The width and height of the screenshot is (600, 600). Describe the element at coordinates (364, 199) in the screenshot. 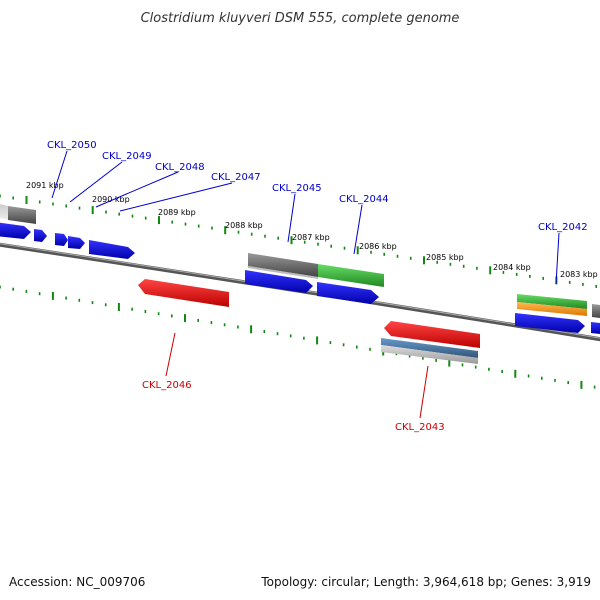

I see `gene-label-ckl2044: CKL_2044` at that location.